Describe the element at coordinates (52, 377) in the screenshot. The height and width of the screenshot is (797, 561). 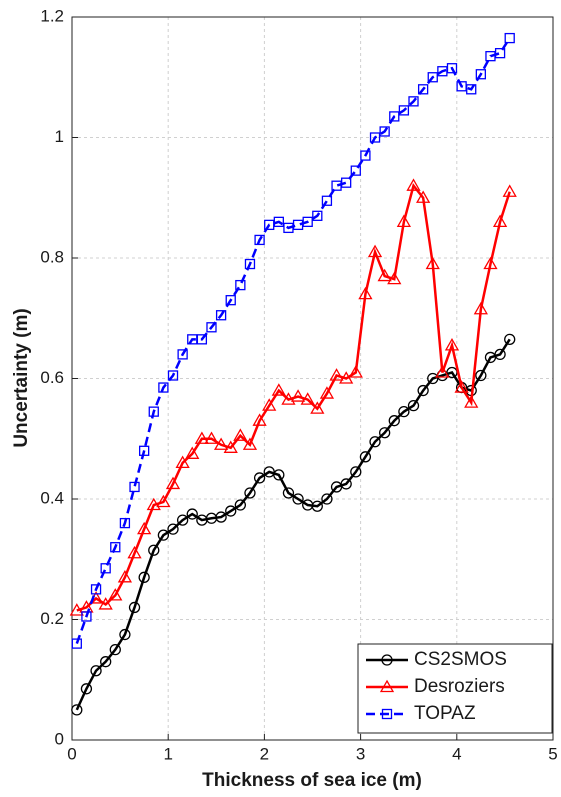
I see `y-tick-label: 0.6` at that location.